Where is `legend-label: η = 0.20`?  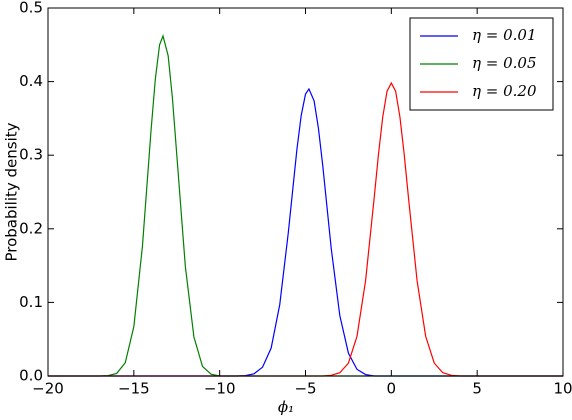
legend-label: η = 0.20 is located at coordinates (504, 91).